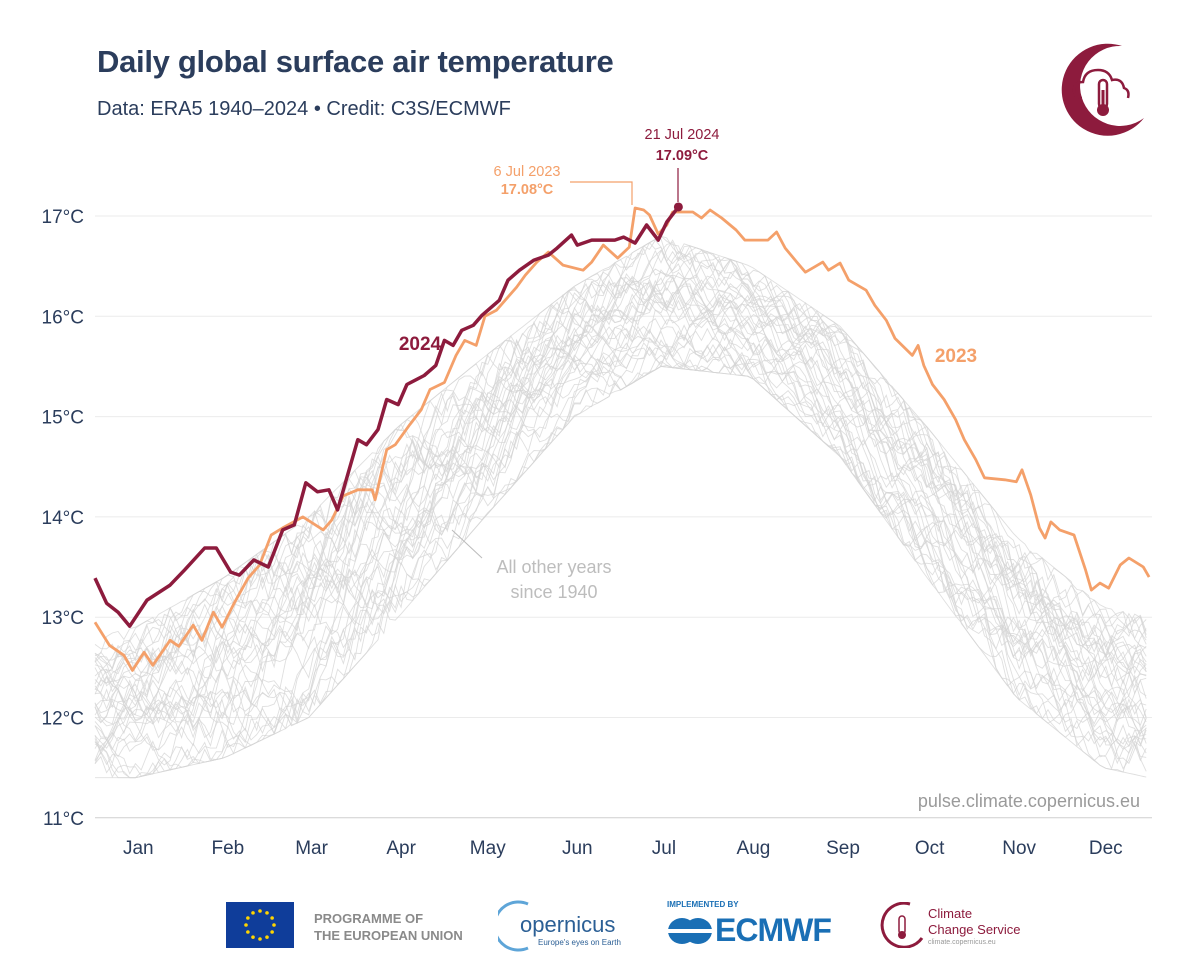  Describe the element at coordinates (63, 317) in the screenshot. I see `y-tick-label: 16°C` at that location.